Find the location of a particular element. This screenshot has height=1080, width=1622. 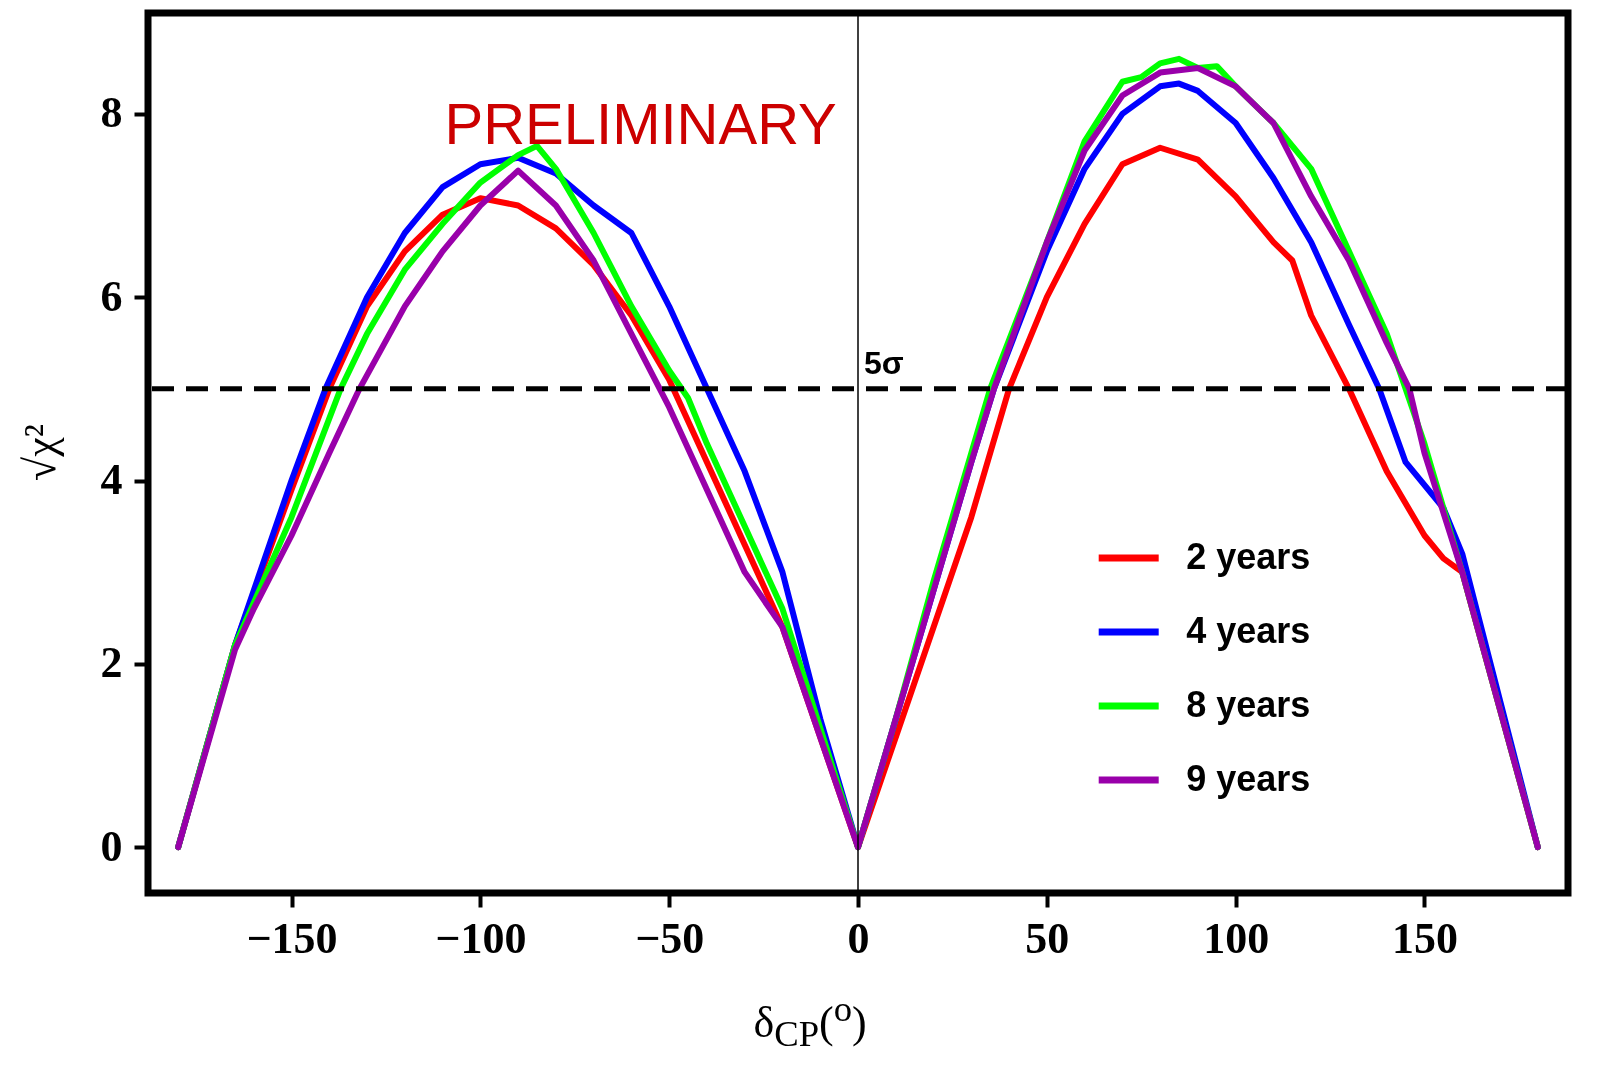

x-axis-title: δ$_{CP}$($^{o}$) is located at coordinates (810, 1021).